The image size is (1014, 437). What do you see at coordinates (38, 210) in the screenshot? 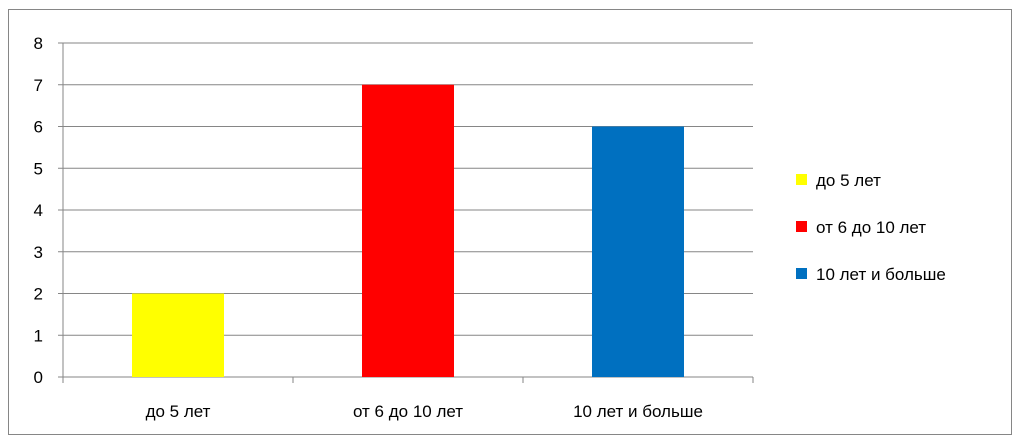
I see `y-tick-label: 4` at bounding box center [38, 210].